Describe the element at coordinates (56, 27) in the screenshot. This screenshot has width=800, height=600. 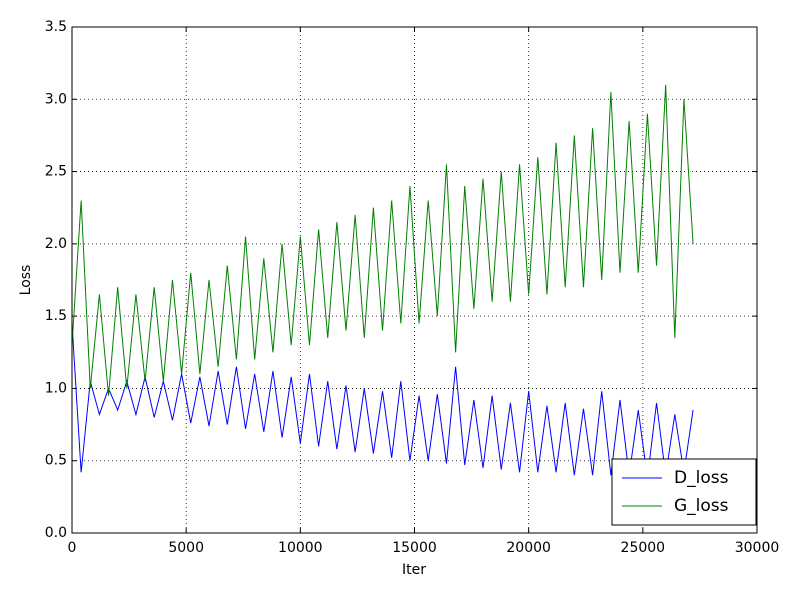
I see `y-tick-label: 3.5` at that location.